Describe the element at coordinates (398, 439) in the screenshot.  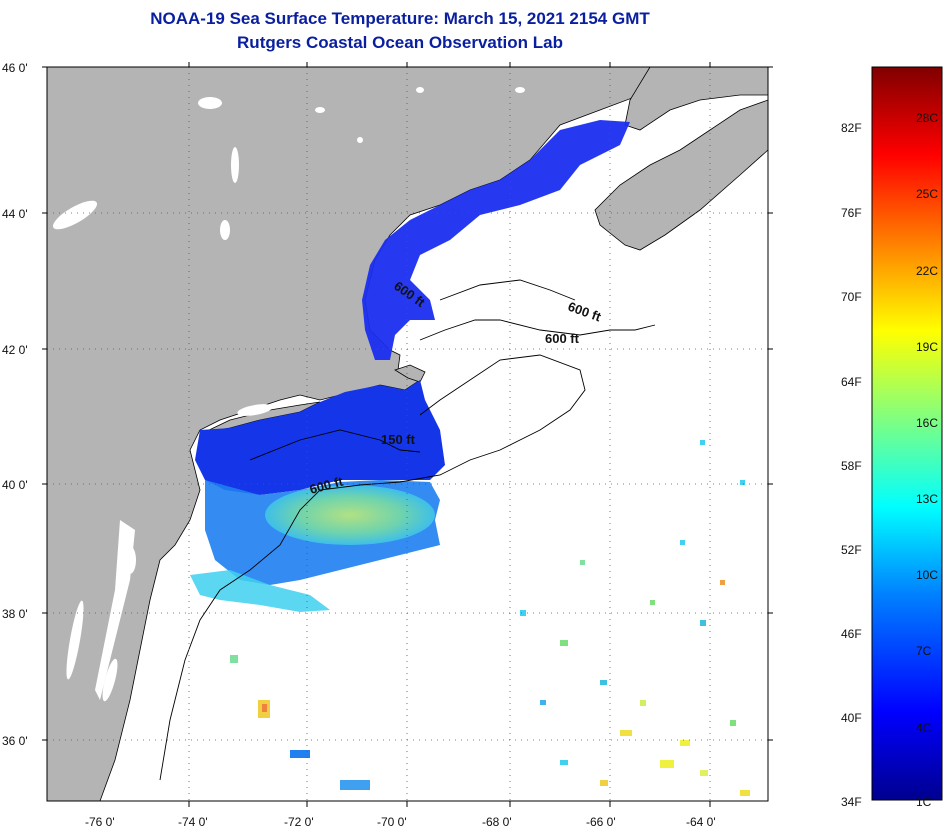
I see `contour-label-150ft: 150 ft` at that location.